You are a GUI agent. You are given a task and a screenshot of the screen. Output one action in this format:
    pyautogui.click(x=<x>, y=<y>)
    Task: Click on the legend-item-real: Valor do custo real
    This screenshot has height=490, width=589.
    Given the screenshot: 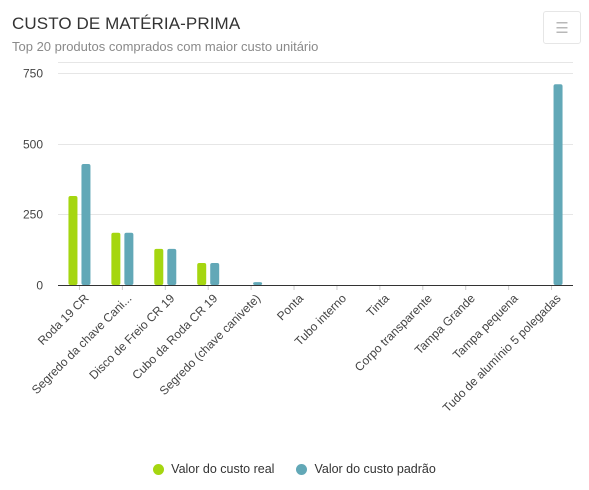 What is the action you would take?
    pyautogui.click(x=213, y=469)
    